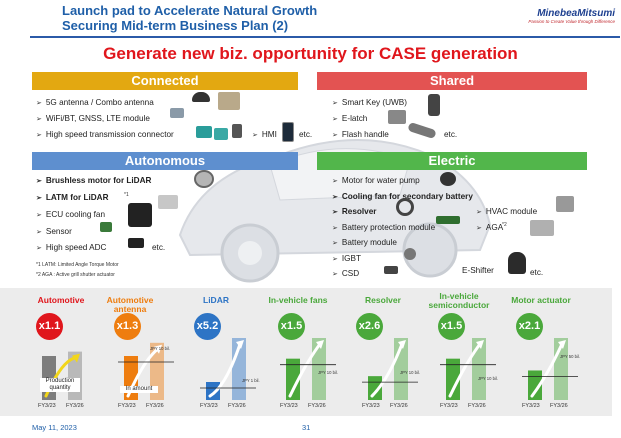 The image size is (621, 438). What do you see at coordinates (517, 263) in the screenshot?
I see `e-shifter-icon` at bounding box center [517, 263].